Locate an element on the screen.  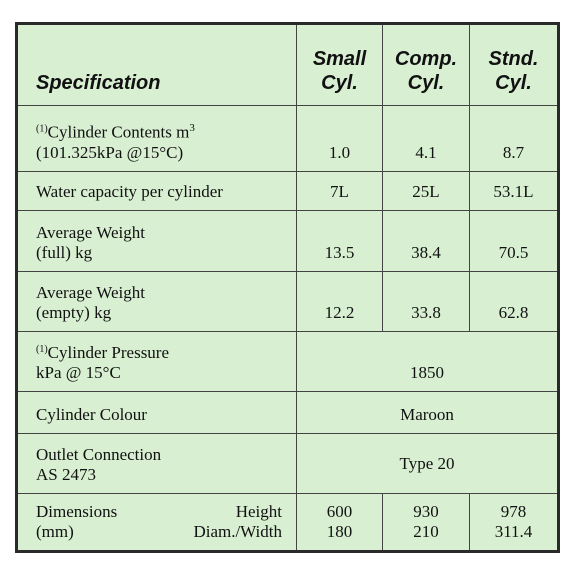
value-cell: 53.1L is located at coordinates (514, 191).